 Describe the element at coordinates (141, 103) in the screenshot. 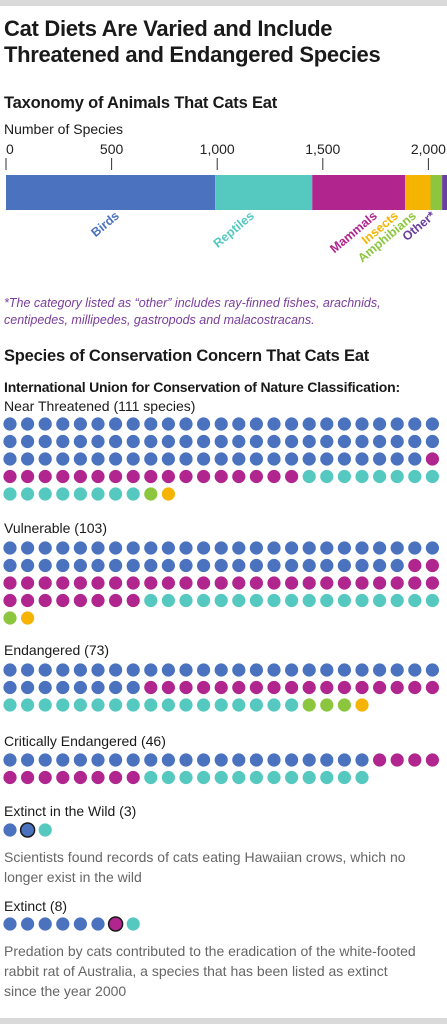

I see `taxonomy-heading: Taxonomy of Animals That Cats Eat` at that location.